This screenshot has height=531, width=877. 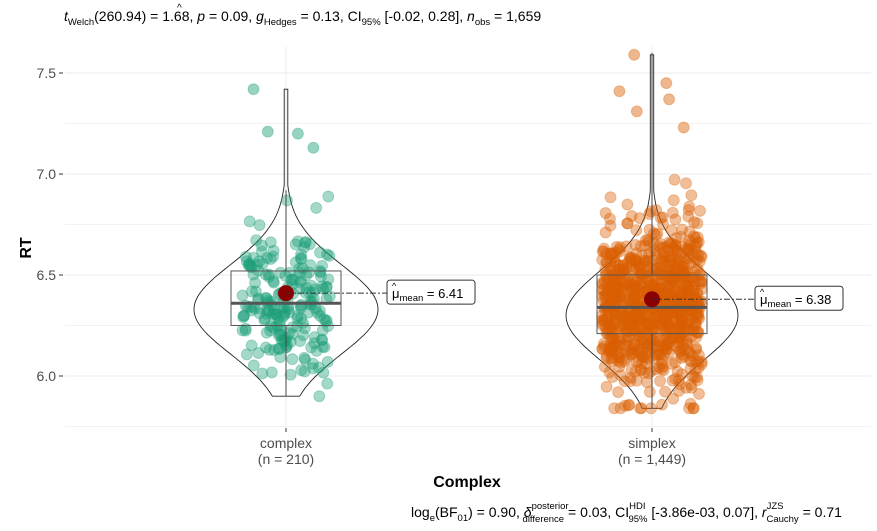 What do you see at coordinates (666, 83) in the screenshot?
I see `data-point-outlier` at bounding box center [666, 83].